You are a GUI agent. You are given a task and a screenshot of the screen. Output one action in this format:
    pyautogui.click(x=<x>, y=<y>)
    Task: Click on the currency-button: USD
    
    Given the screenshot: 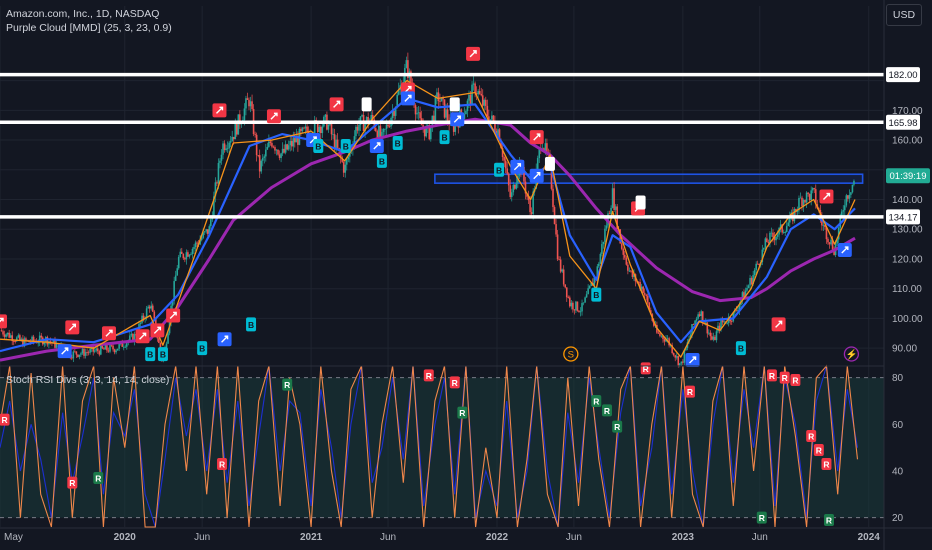 What is the action you would take?
    pyautogui.click(x=904, y=15)
    